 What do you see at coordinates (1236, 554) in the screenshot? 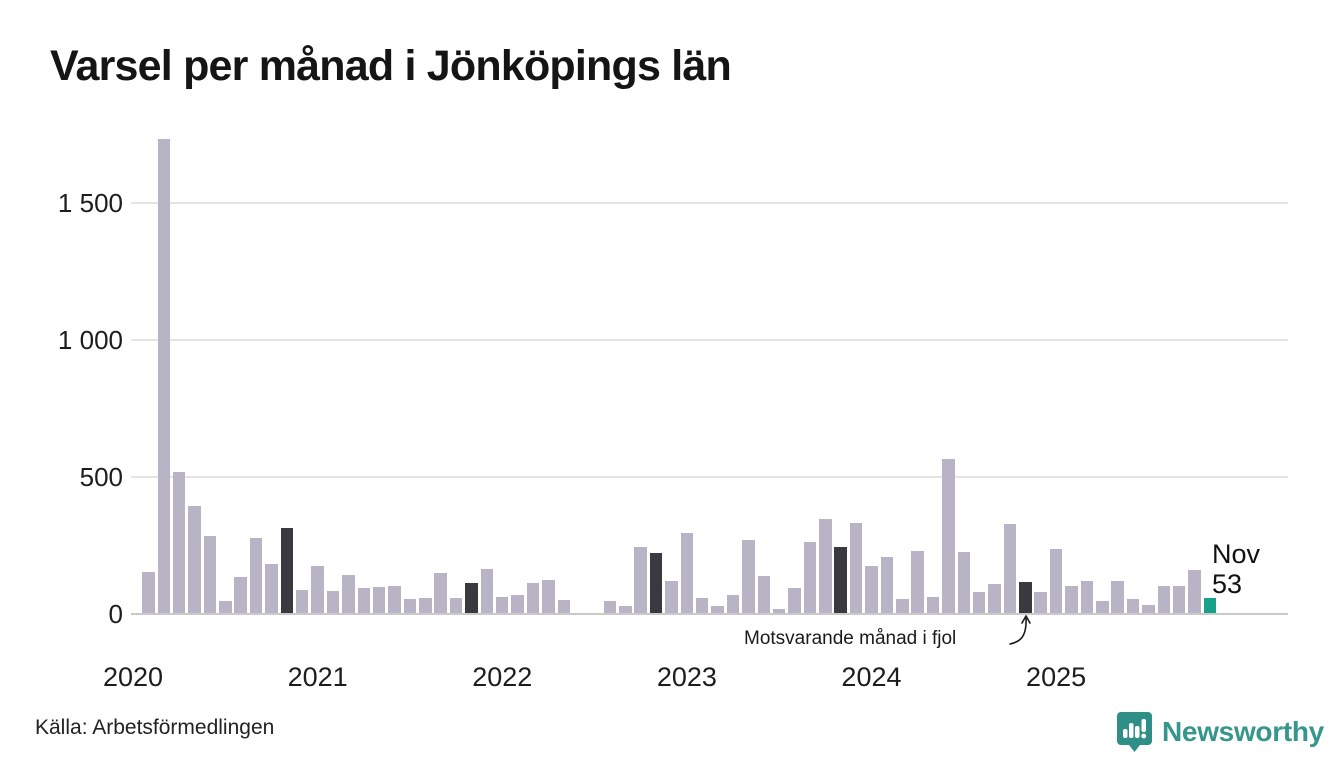
I see `current-month-label: Nov` at bounding box center [1236, 554].